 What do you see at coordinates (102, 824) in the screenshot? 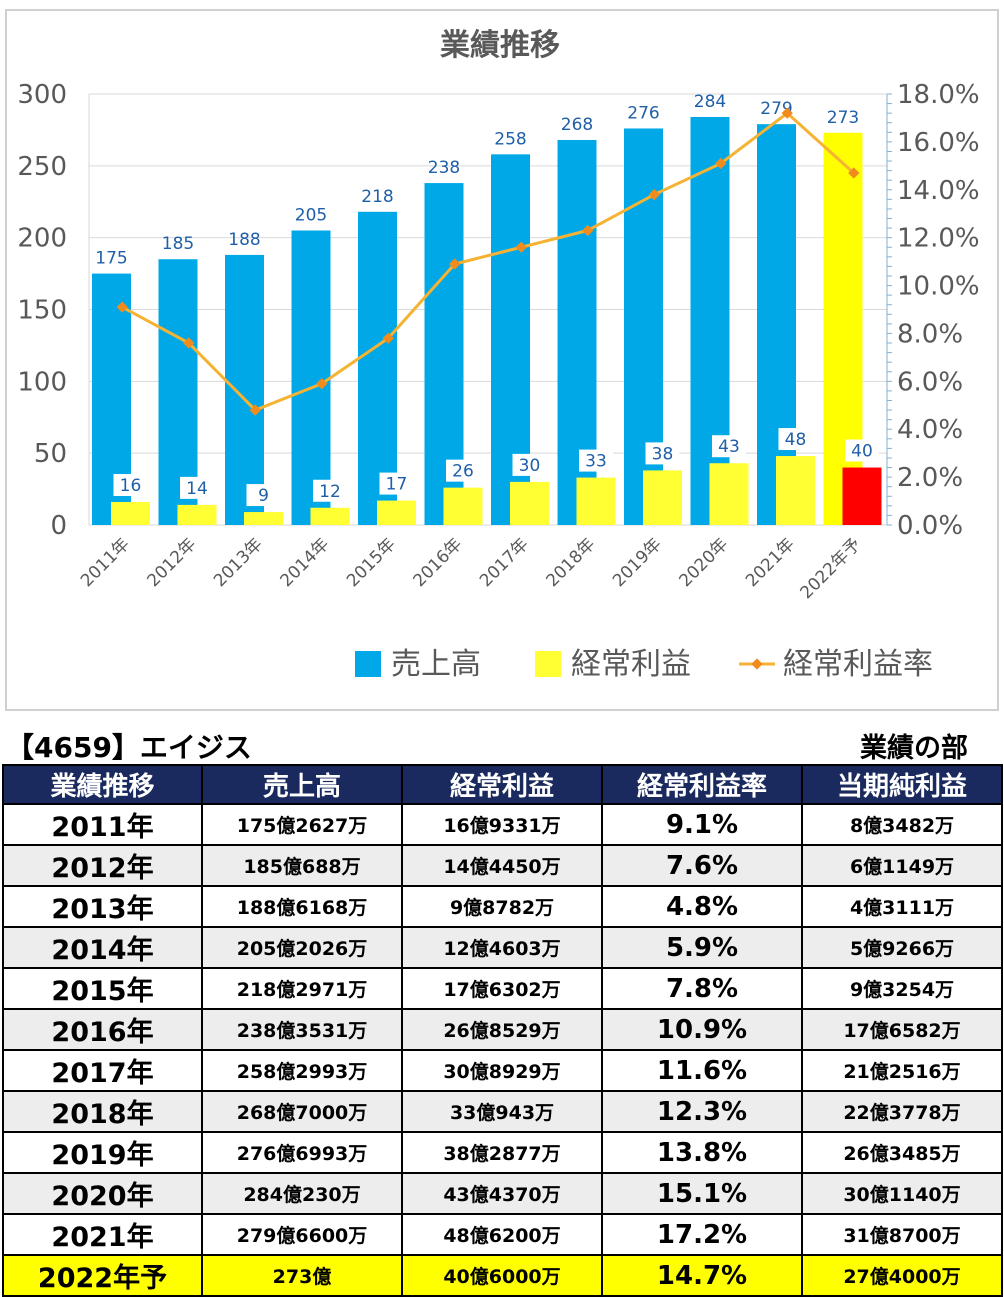
I see `cell-year: 2011年` at bounding box center [102, 824].